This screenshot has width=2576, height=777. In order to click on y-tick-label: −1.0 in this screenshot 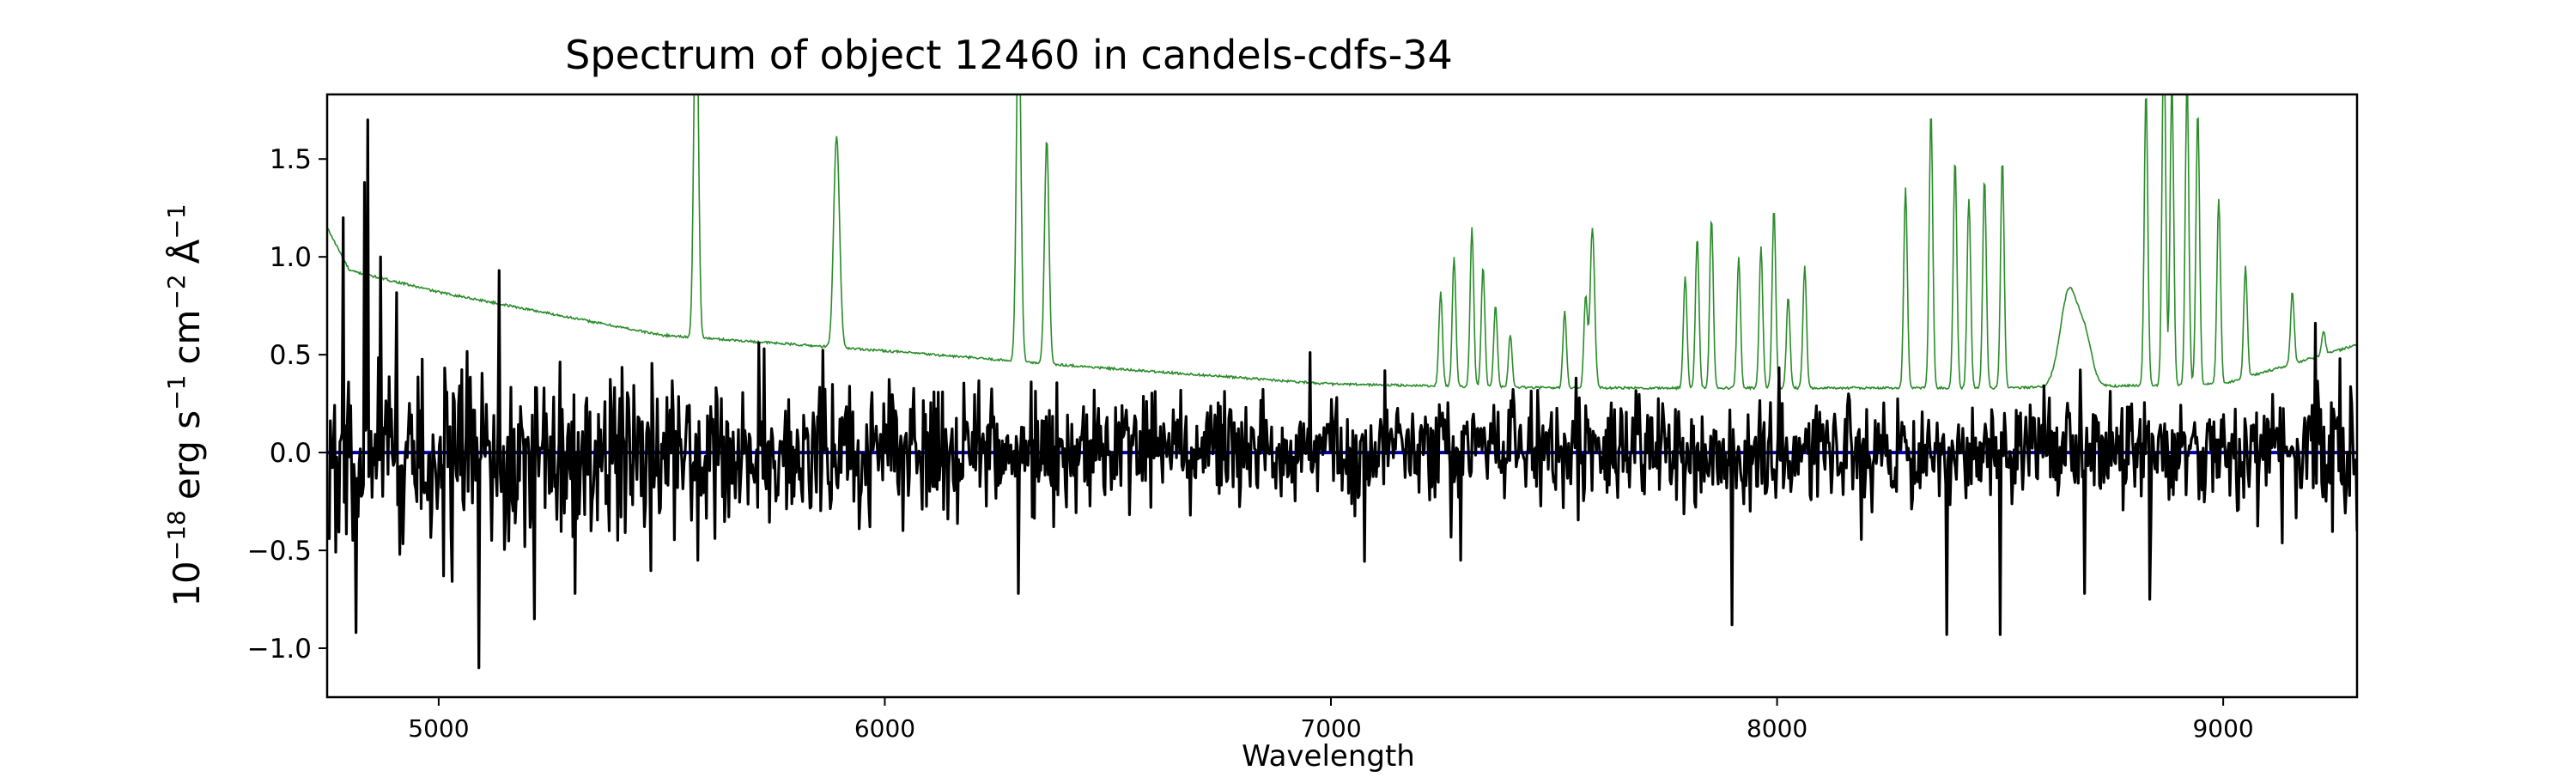, I will do `click(280, 649)`.